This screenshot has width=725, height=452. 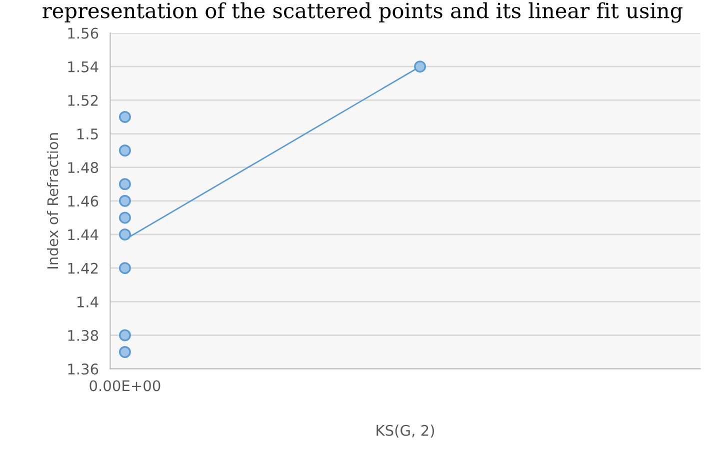 I want to click on y-tick-label: 1.52, so click(x=83, y=100).